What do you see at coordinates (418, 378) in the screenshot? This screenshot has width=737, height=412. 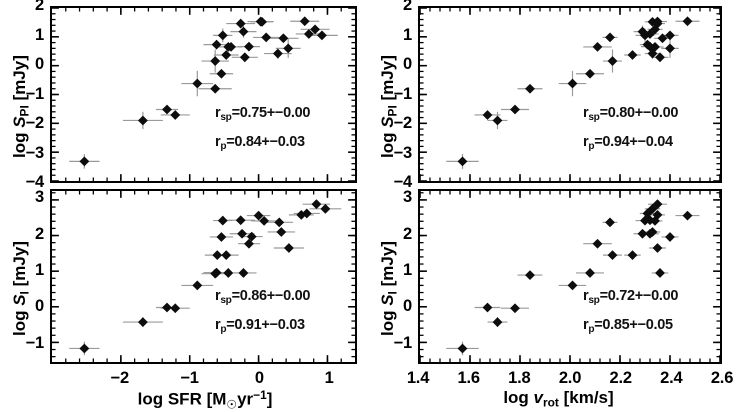 I see `x-tick-label: 1.4` at bounding box center [418, 378].